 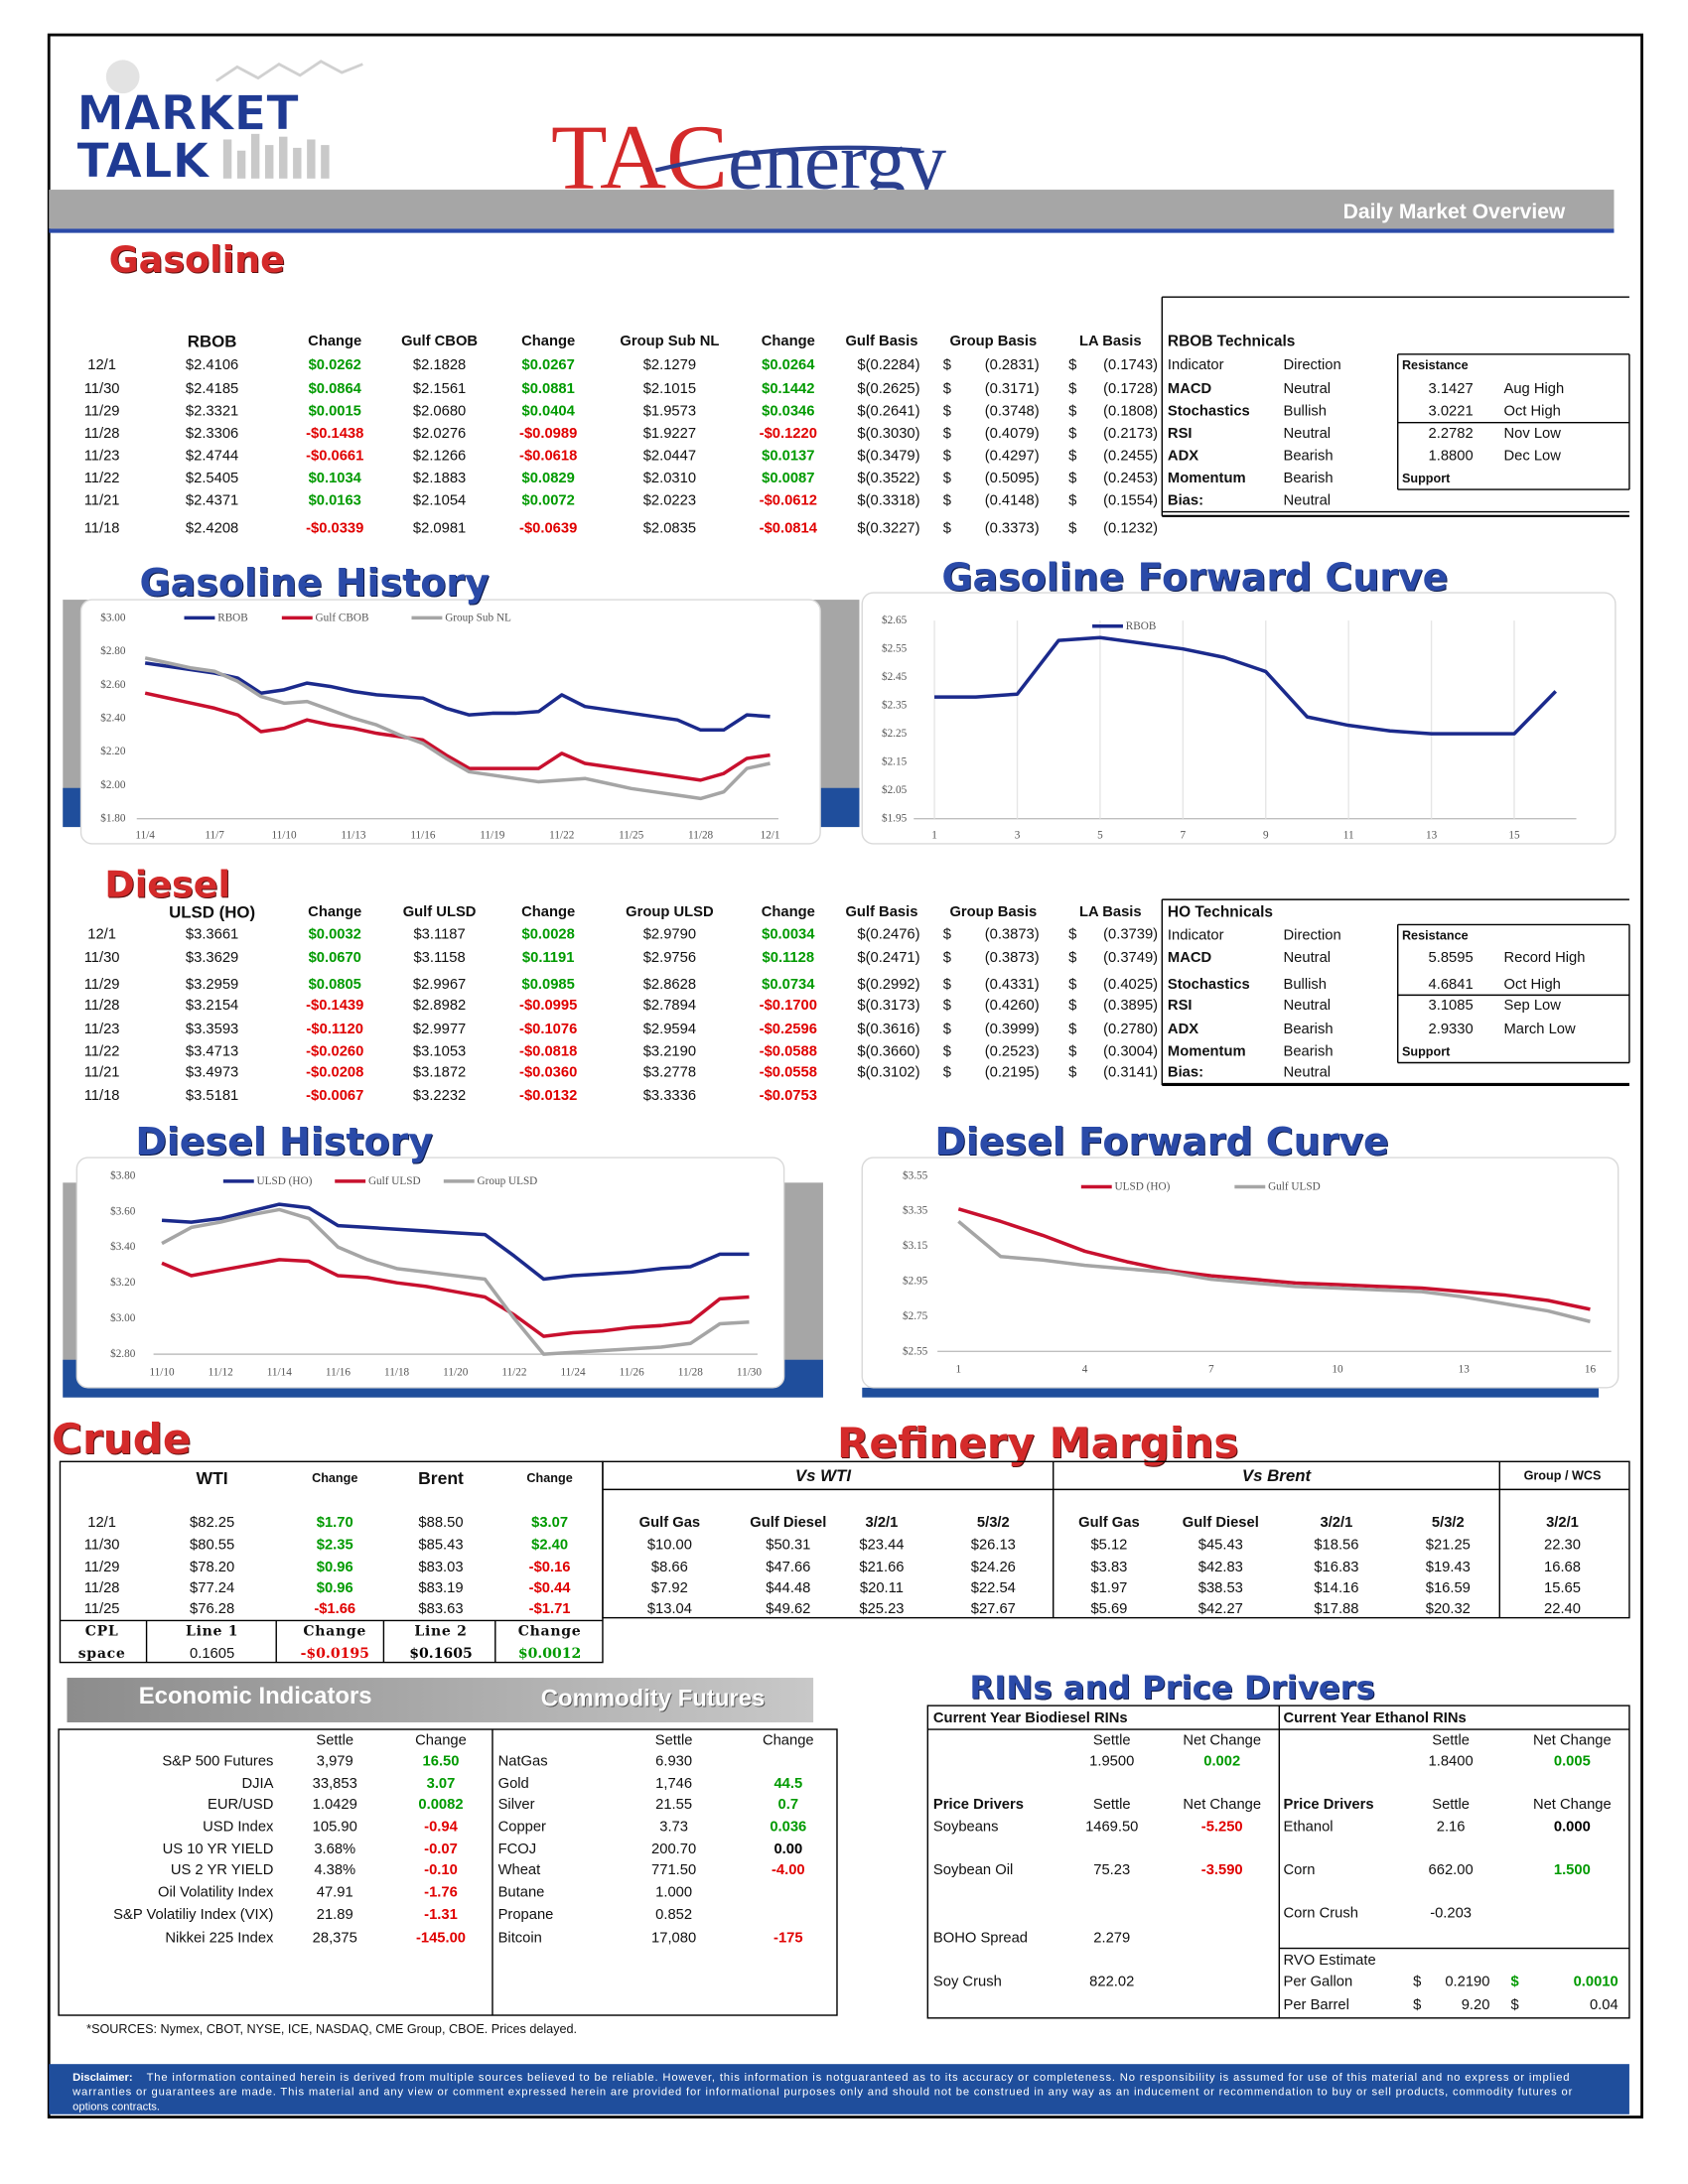 I want to click on column-header: 3/2/1, so click(x=882, y=1523).